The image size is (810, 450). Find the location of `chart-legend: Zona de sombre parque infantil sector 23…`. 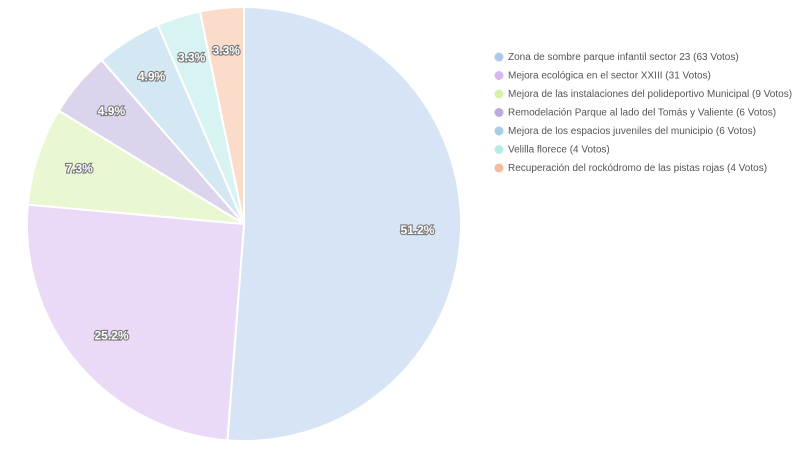

chart-legend: Zona de sombre parque infantil sector 23… is located at coordinates (643, 113).